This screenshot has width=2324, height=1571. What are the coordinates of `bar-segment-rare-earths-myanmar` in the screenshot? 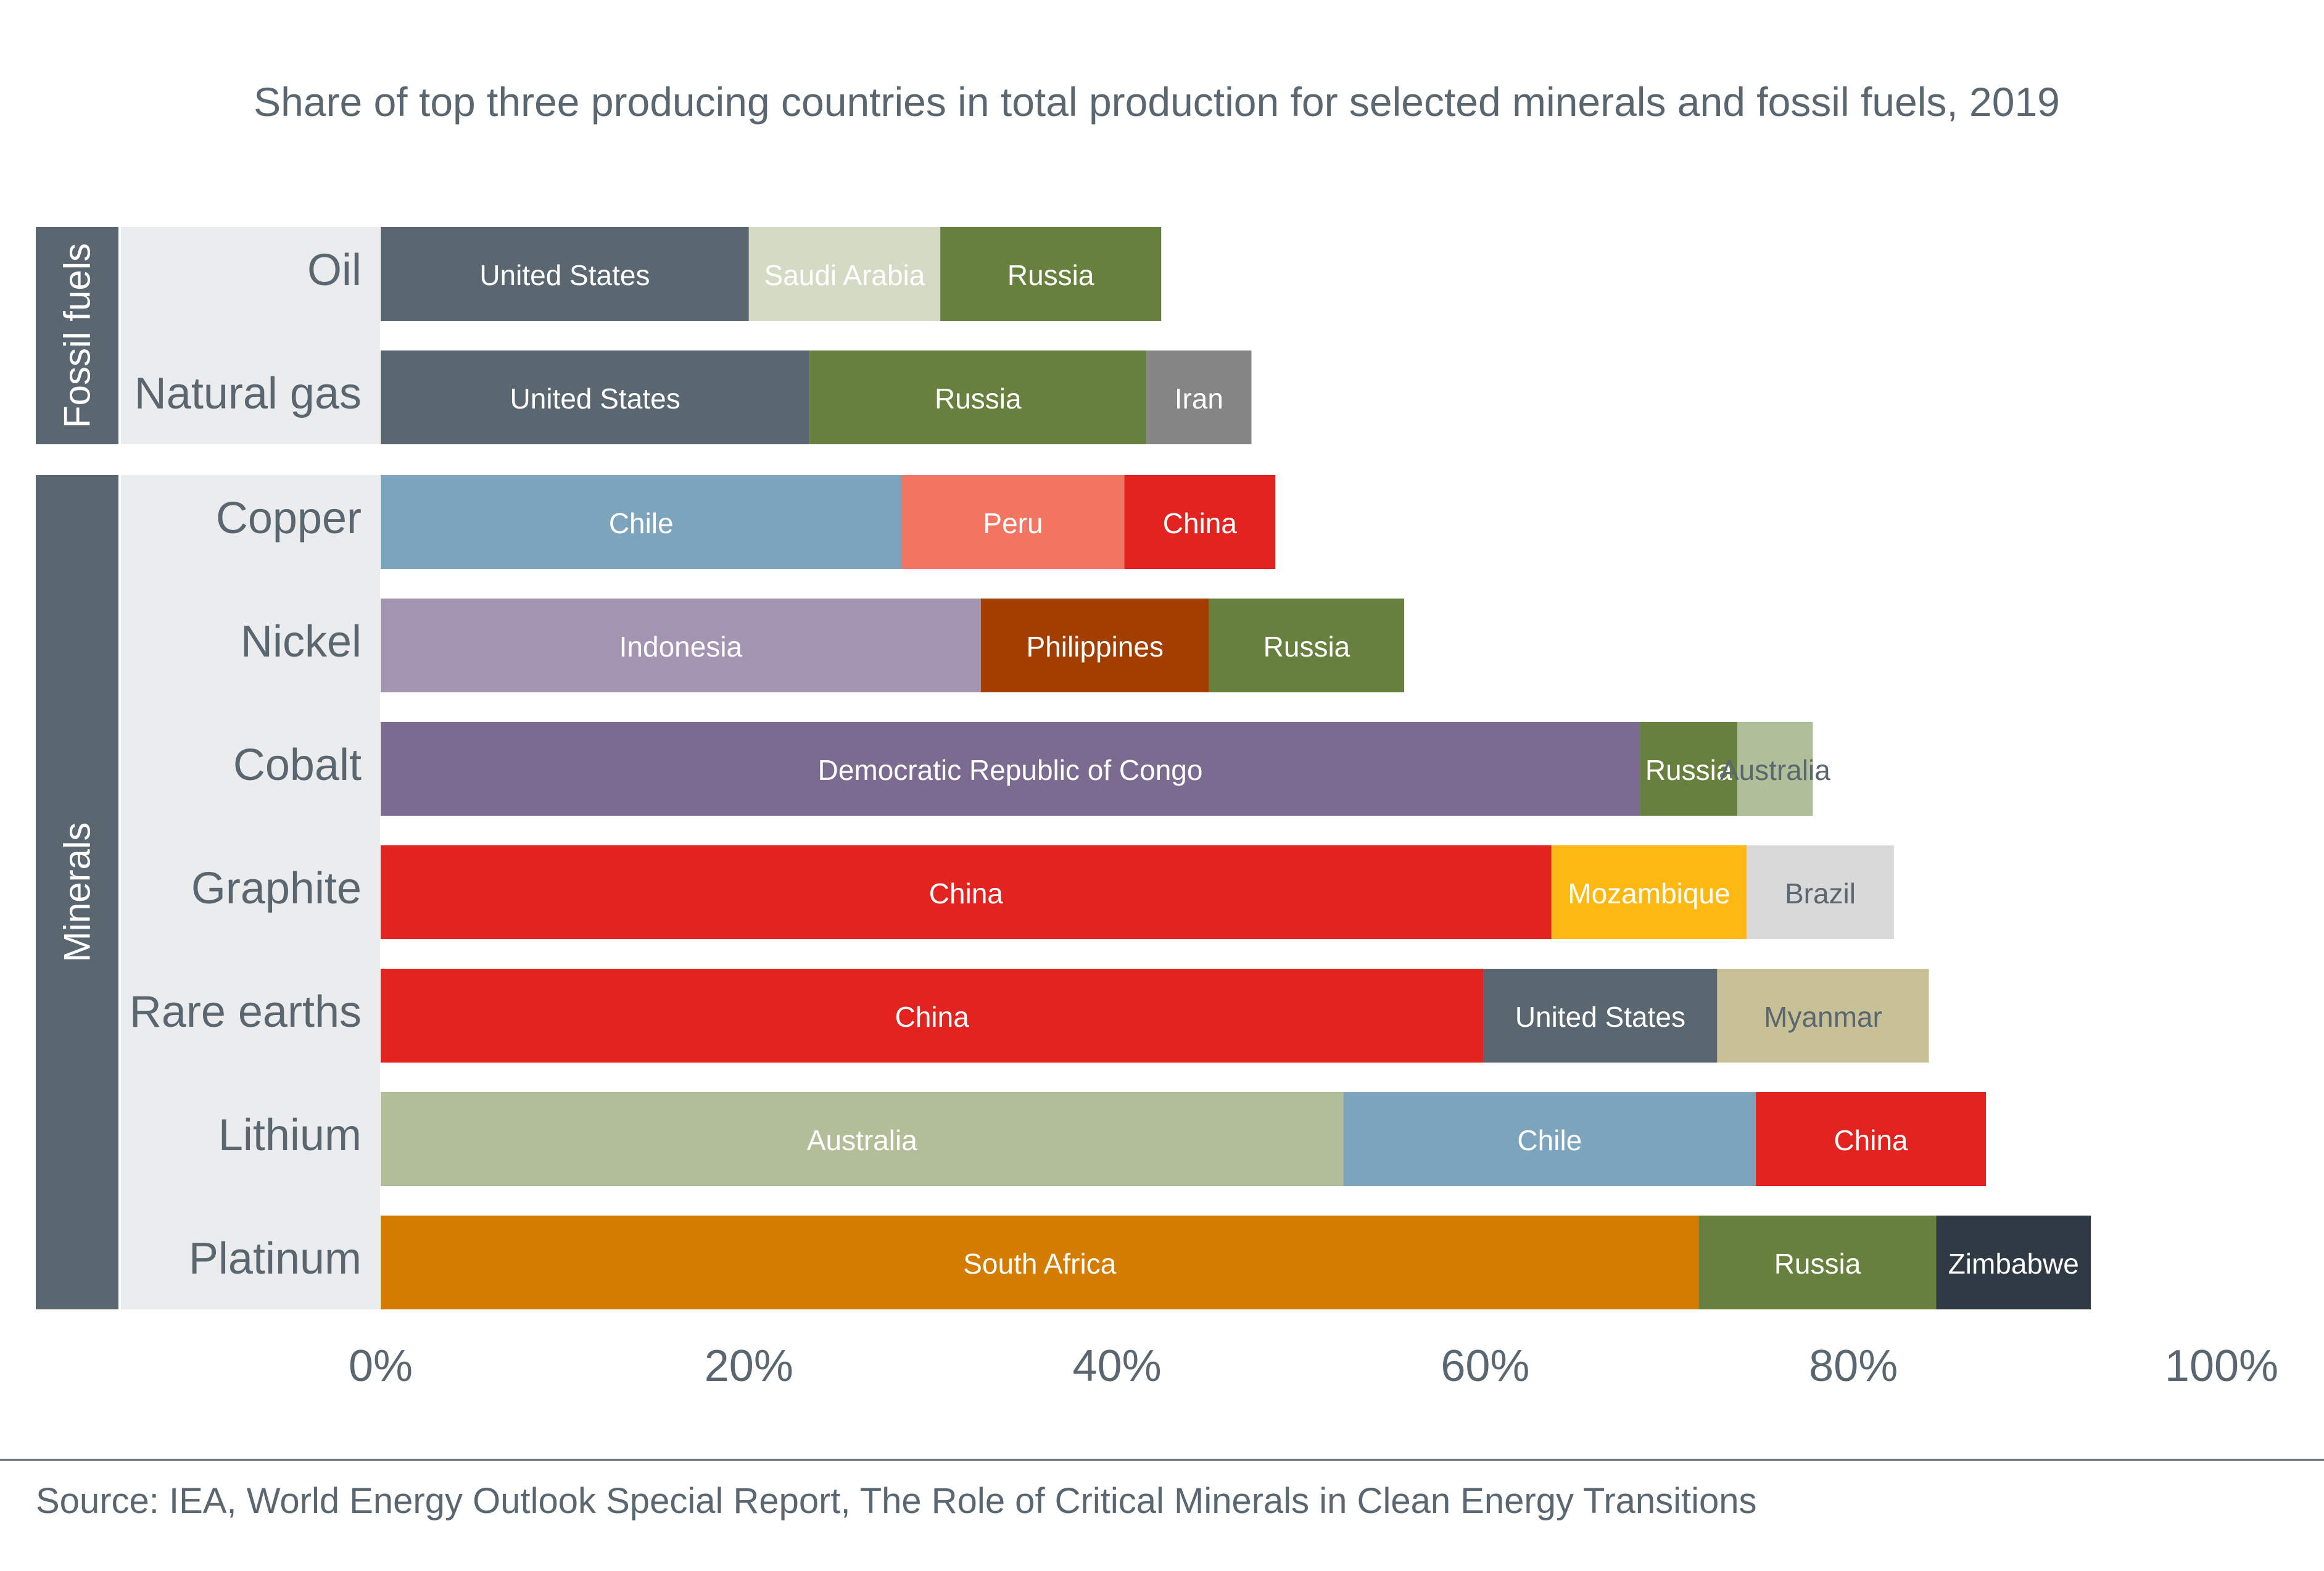 It's located at (1823, 1016).